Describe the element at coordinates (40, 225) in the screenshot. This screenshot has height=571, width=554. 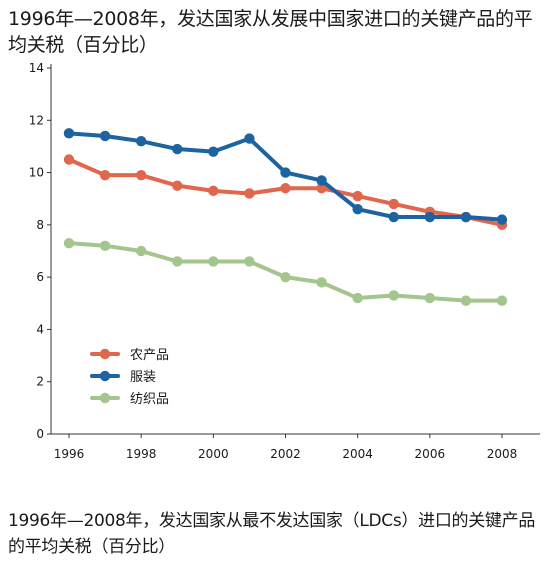
I see `y-tick-label: 8` at that location.